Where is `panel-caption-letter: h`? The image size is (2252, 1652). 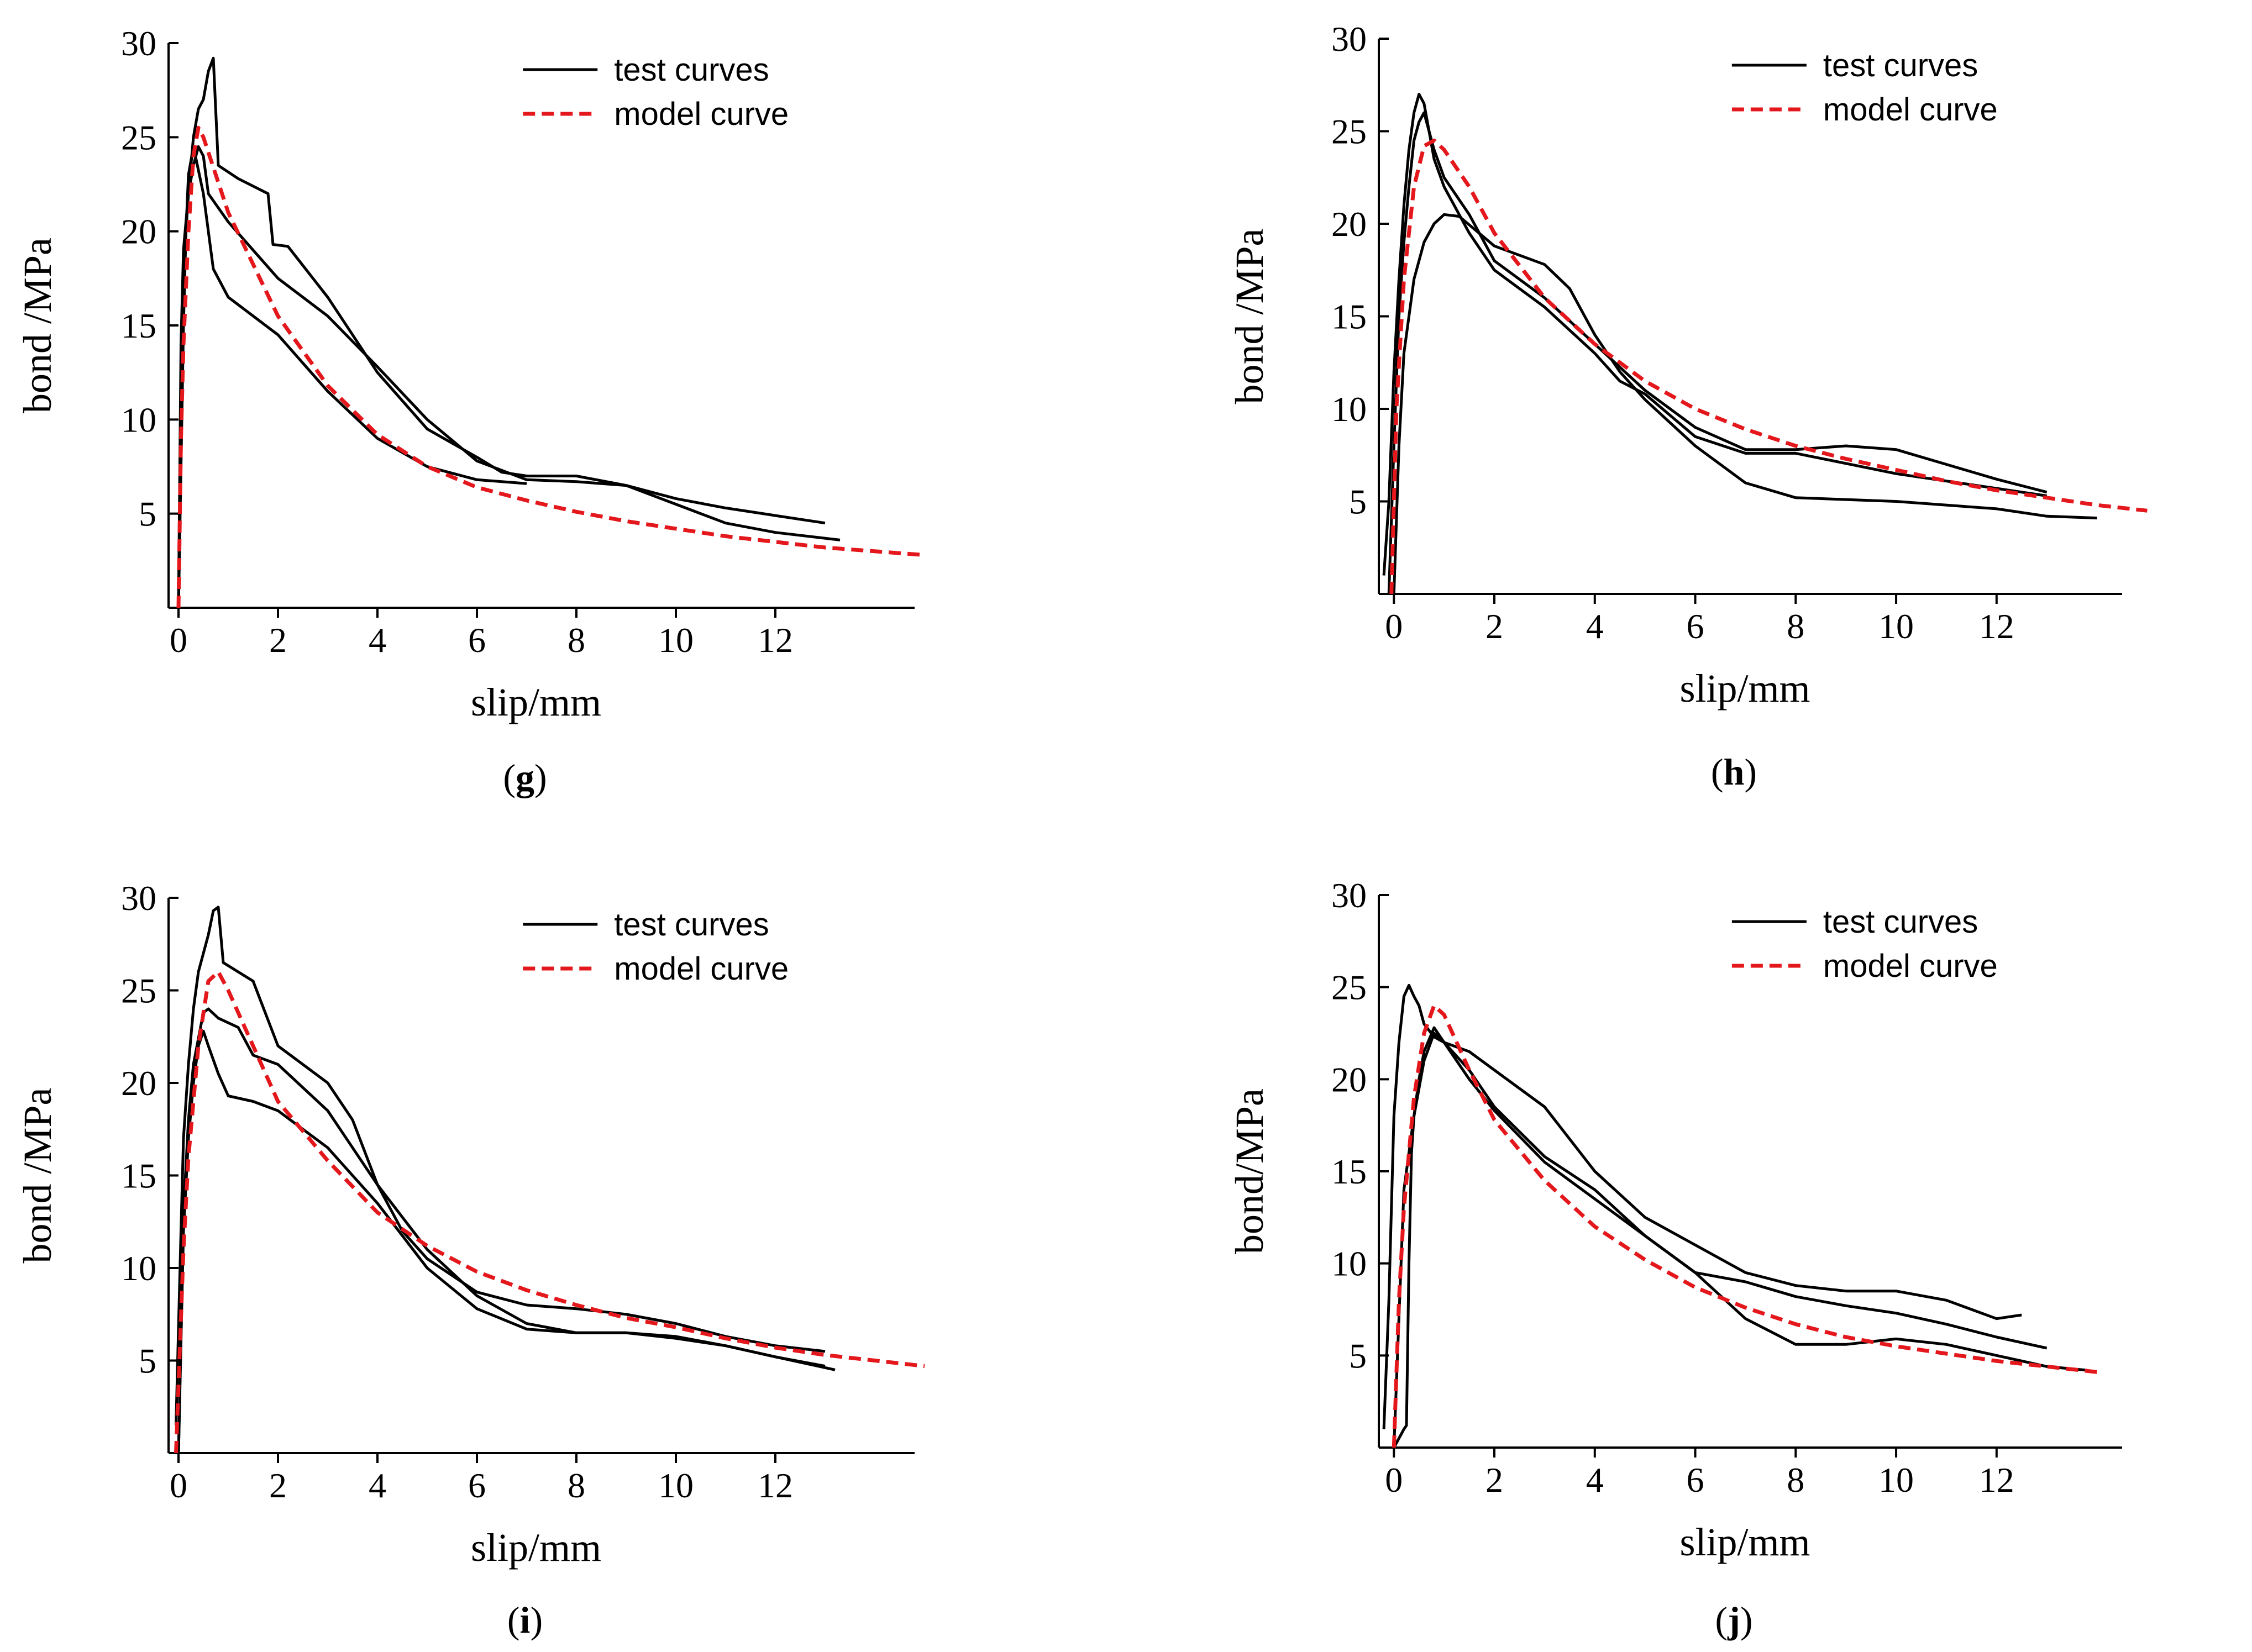
panel-caption-letter: h is located at coordinates (1734, 772).